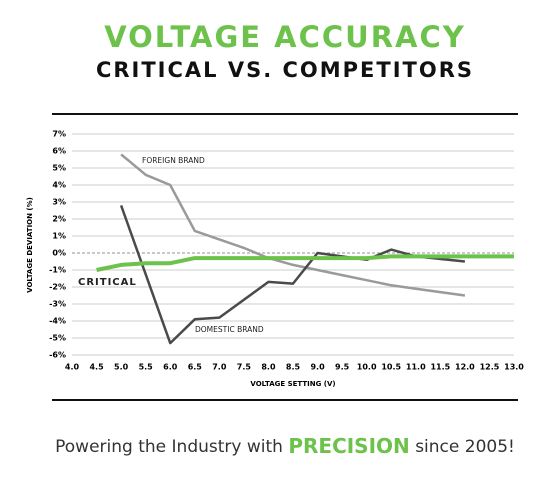 The height and width of the screenshot is (497, 550). I want to click on x-tick-label: 13.0, so click(514, 367).